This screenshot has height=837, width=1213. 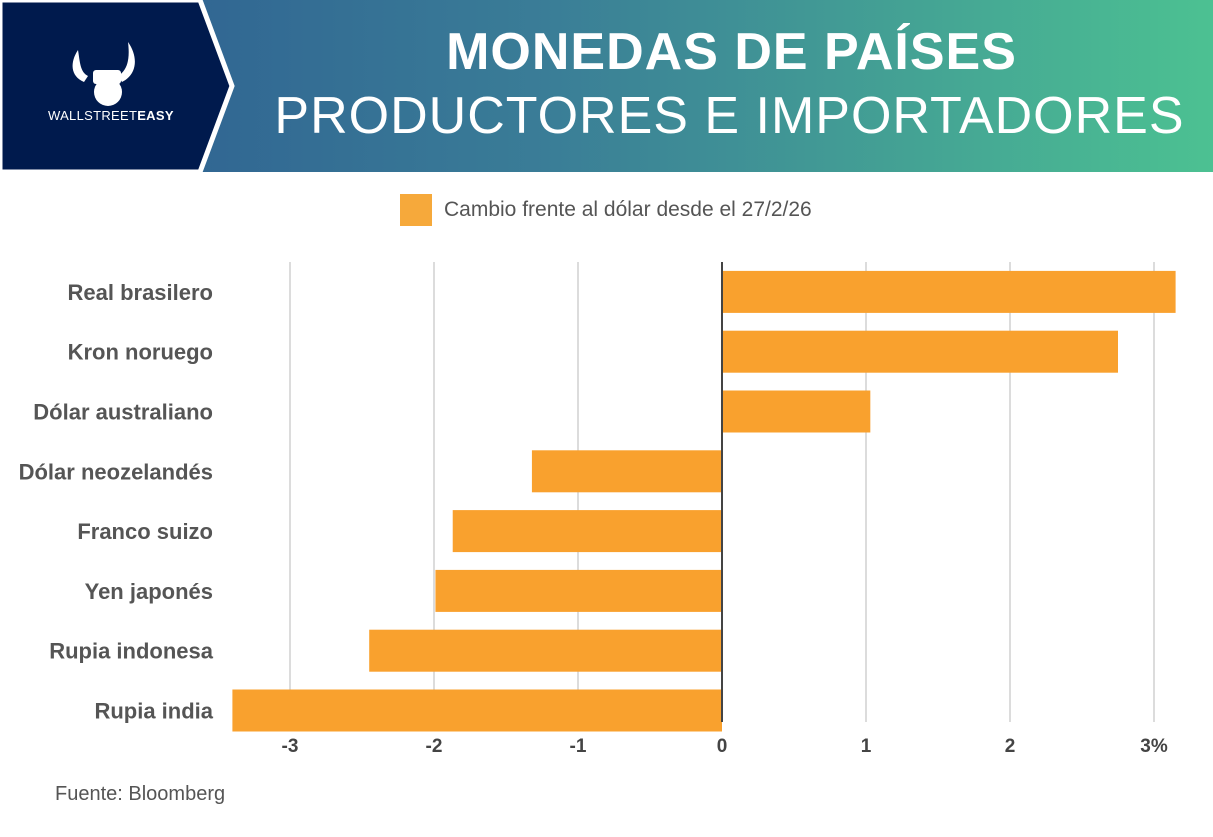 I want to click on title-line1: MONEDAS DE PAÍSES, so click(x=731, y=52).